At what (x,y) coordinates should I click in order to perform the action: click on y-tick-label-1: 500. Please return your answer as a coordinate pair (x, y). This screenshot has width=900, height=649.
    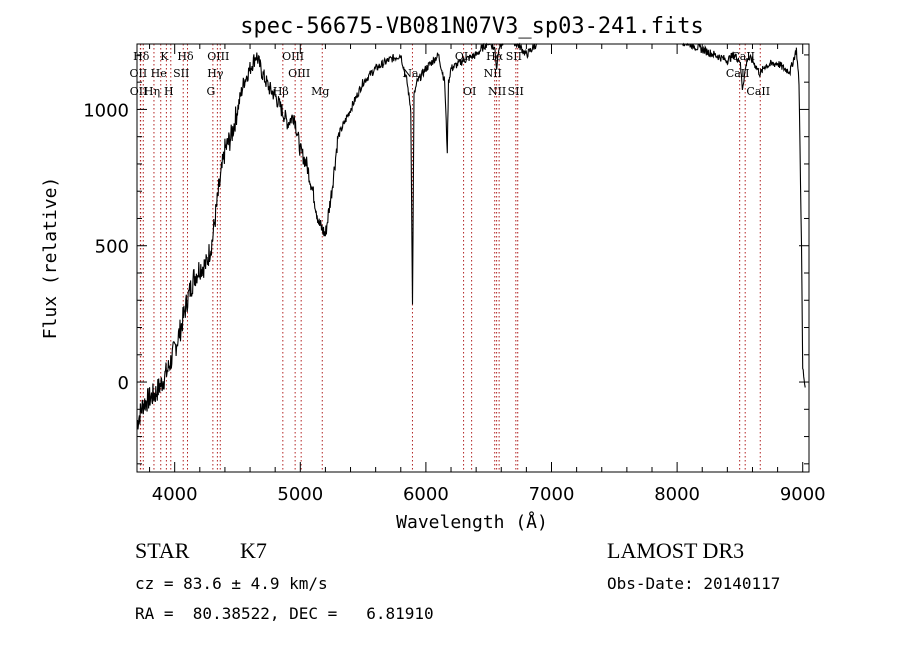
    Looking at the image, I should click on (112, 247).